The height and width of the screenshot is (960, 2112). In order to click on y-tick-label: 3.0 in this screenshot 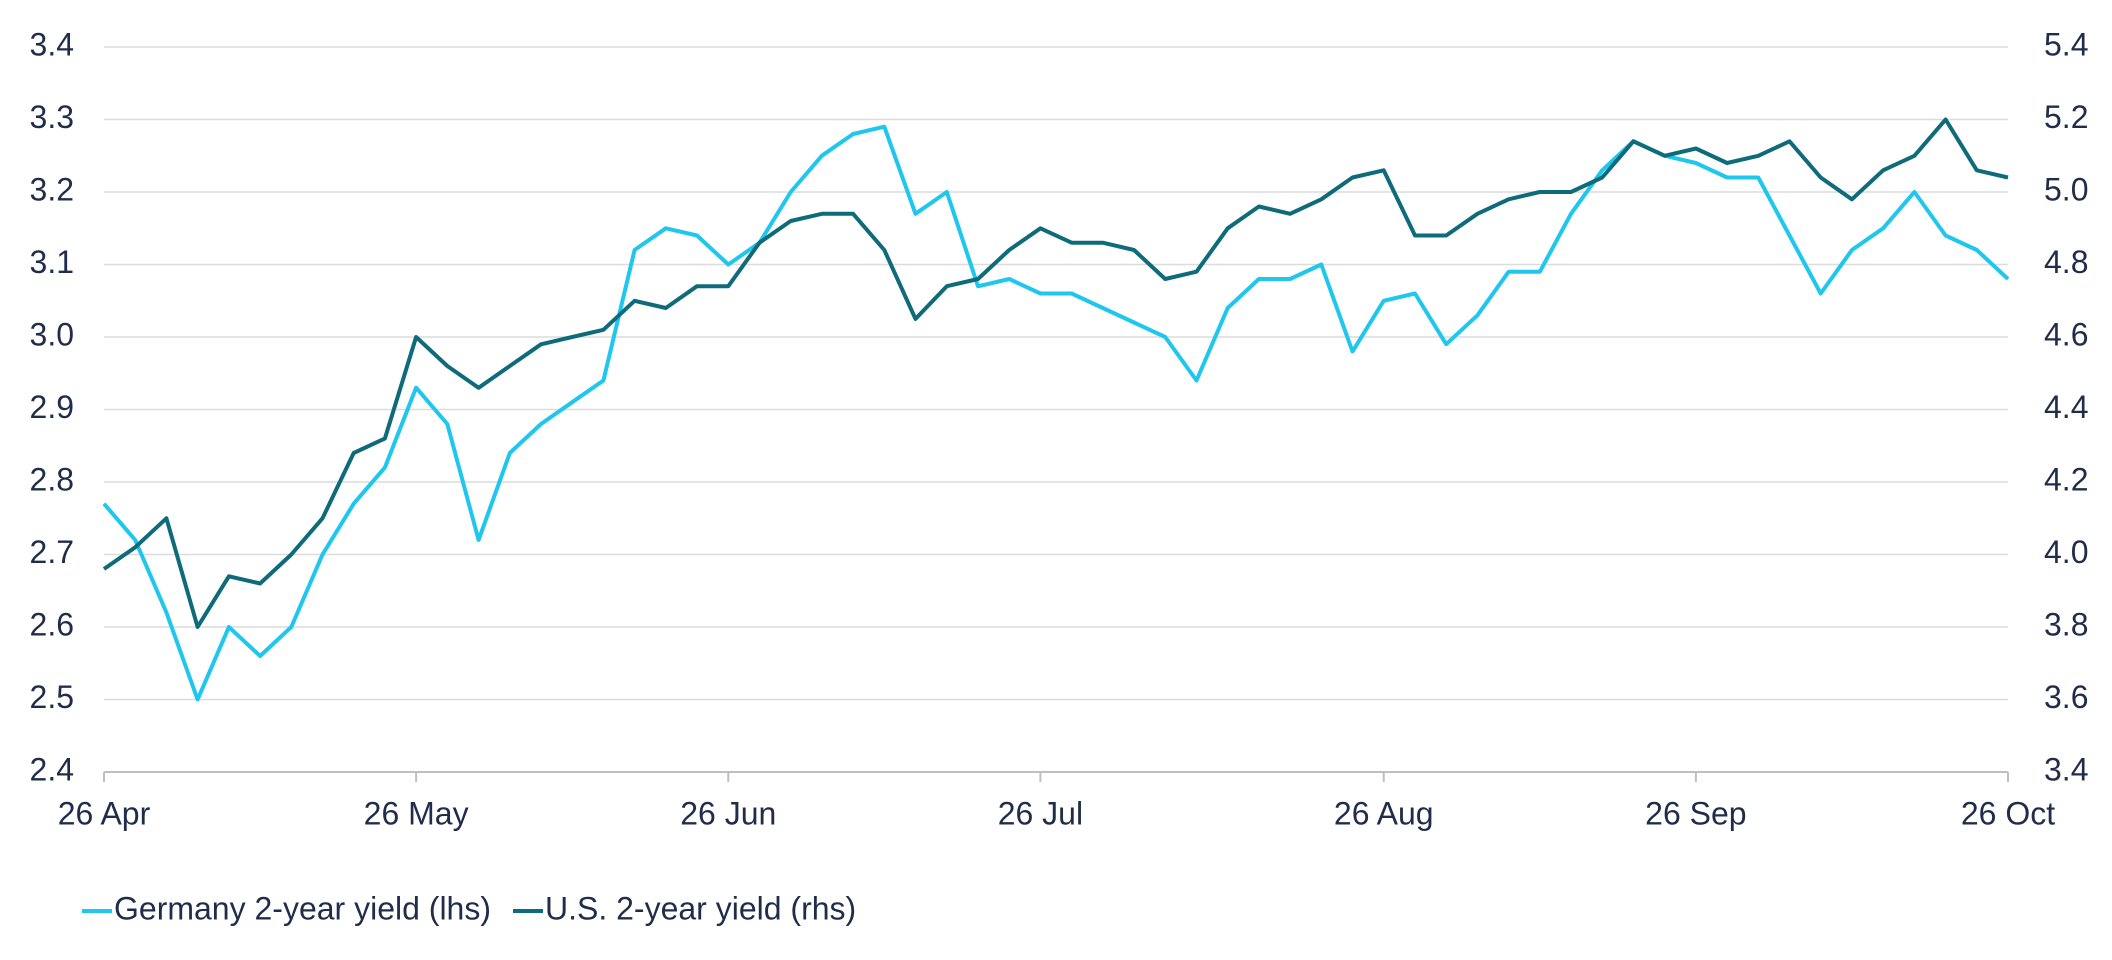, I will do `click(52, 334)`.